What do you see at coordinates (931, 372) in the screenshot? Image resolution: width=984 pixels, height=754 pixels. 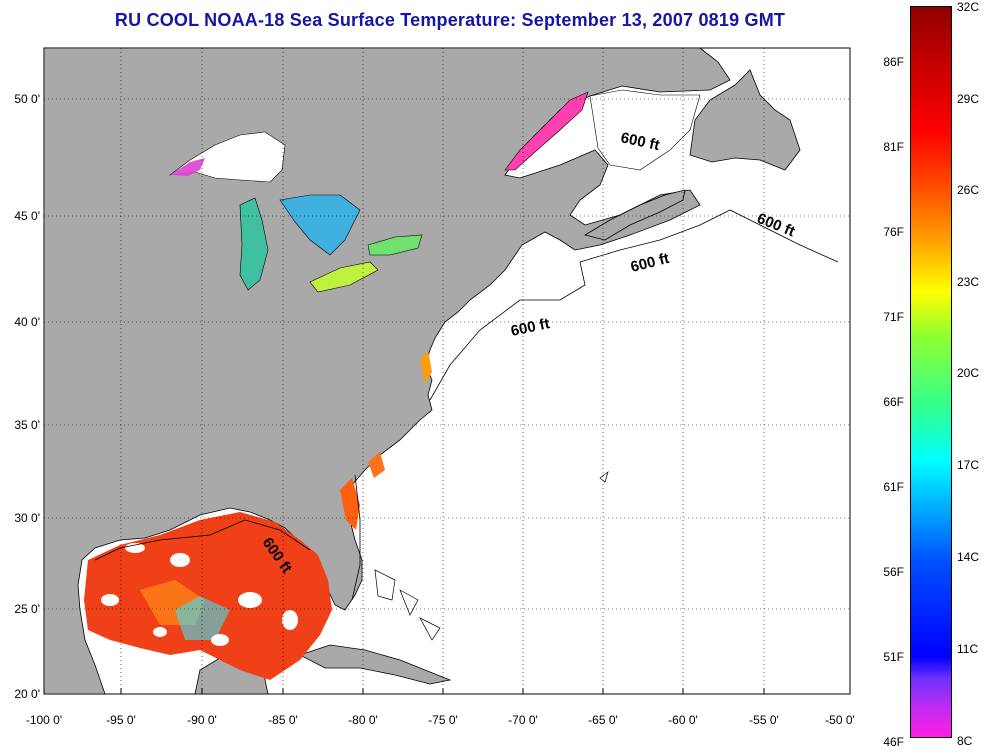 I see `sst-colorbar` at bounding box center [931, 372].